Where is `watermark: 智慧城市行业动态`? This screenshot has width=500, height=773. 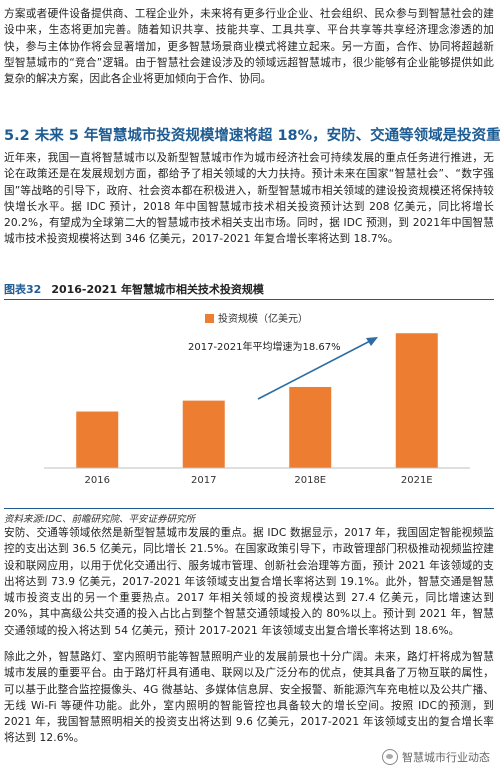 watermark: 智慧城市行业动态 is located at coordinates (436, 757).